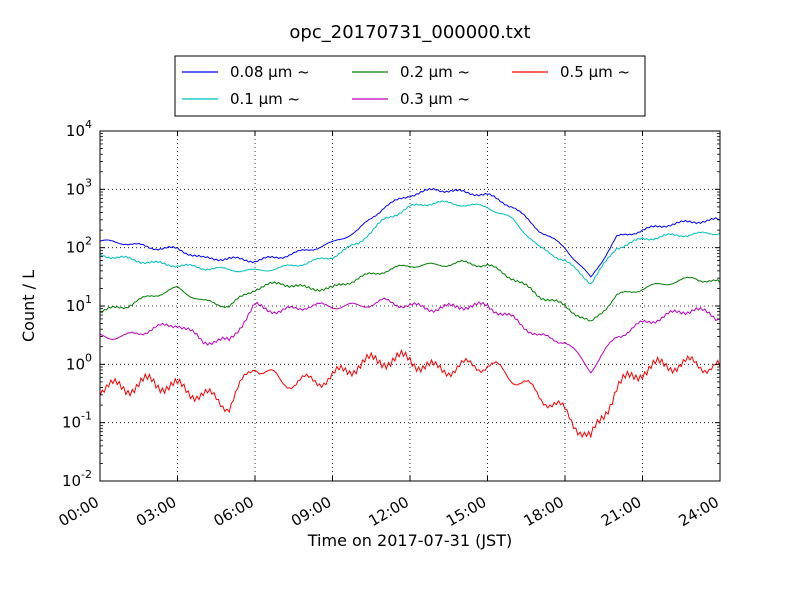 The height and width of the screenshot is (600, 800). Describe the element at coordinates (79, 511) in the screenshot. I see `x-tick-label: 00:00` at that location.